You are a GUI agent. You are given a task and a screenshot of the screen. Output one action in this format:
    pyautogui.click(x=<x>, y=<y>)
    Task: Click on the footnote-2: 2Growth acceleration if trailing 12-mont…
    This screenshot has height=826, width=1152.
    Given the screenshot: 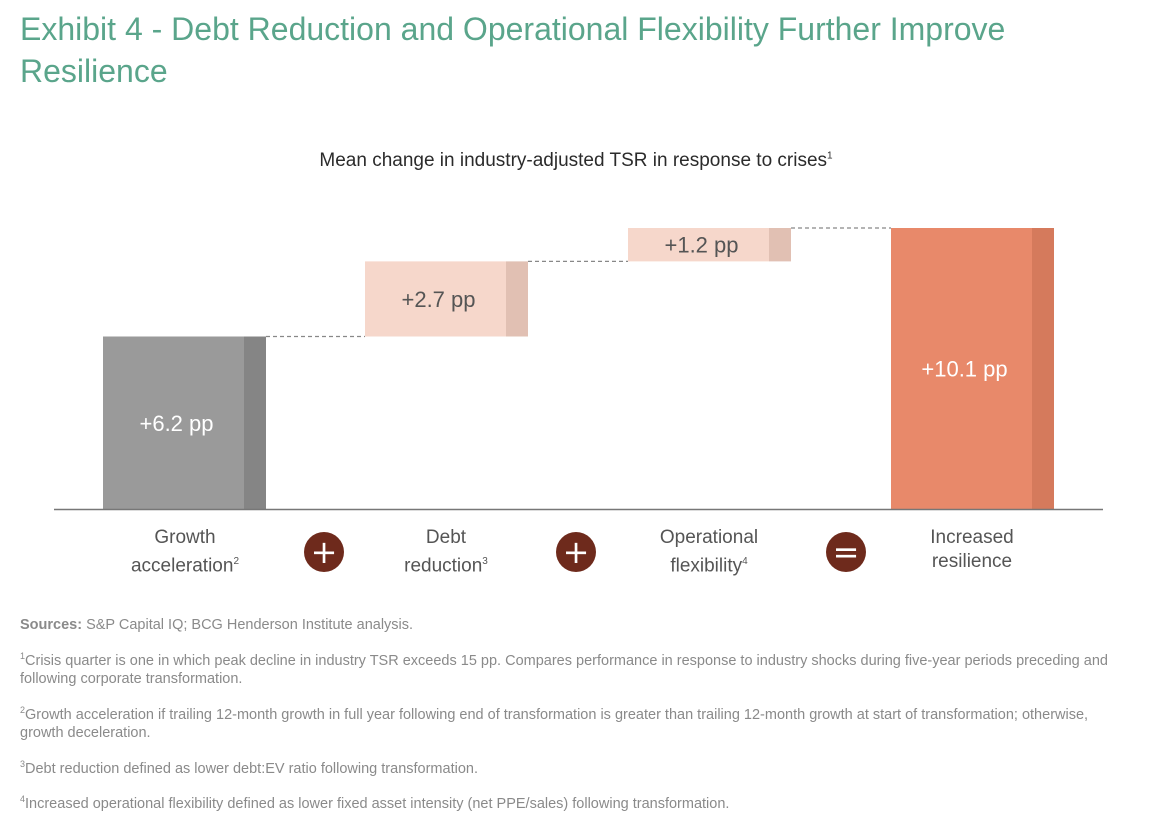 What is the action you would take?
    pyautogui.click(x=577, y=721)
    